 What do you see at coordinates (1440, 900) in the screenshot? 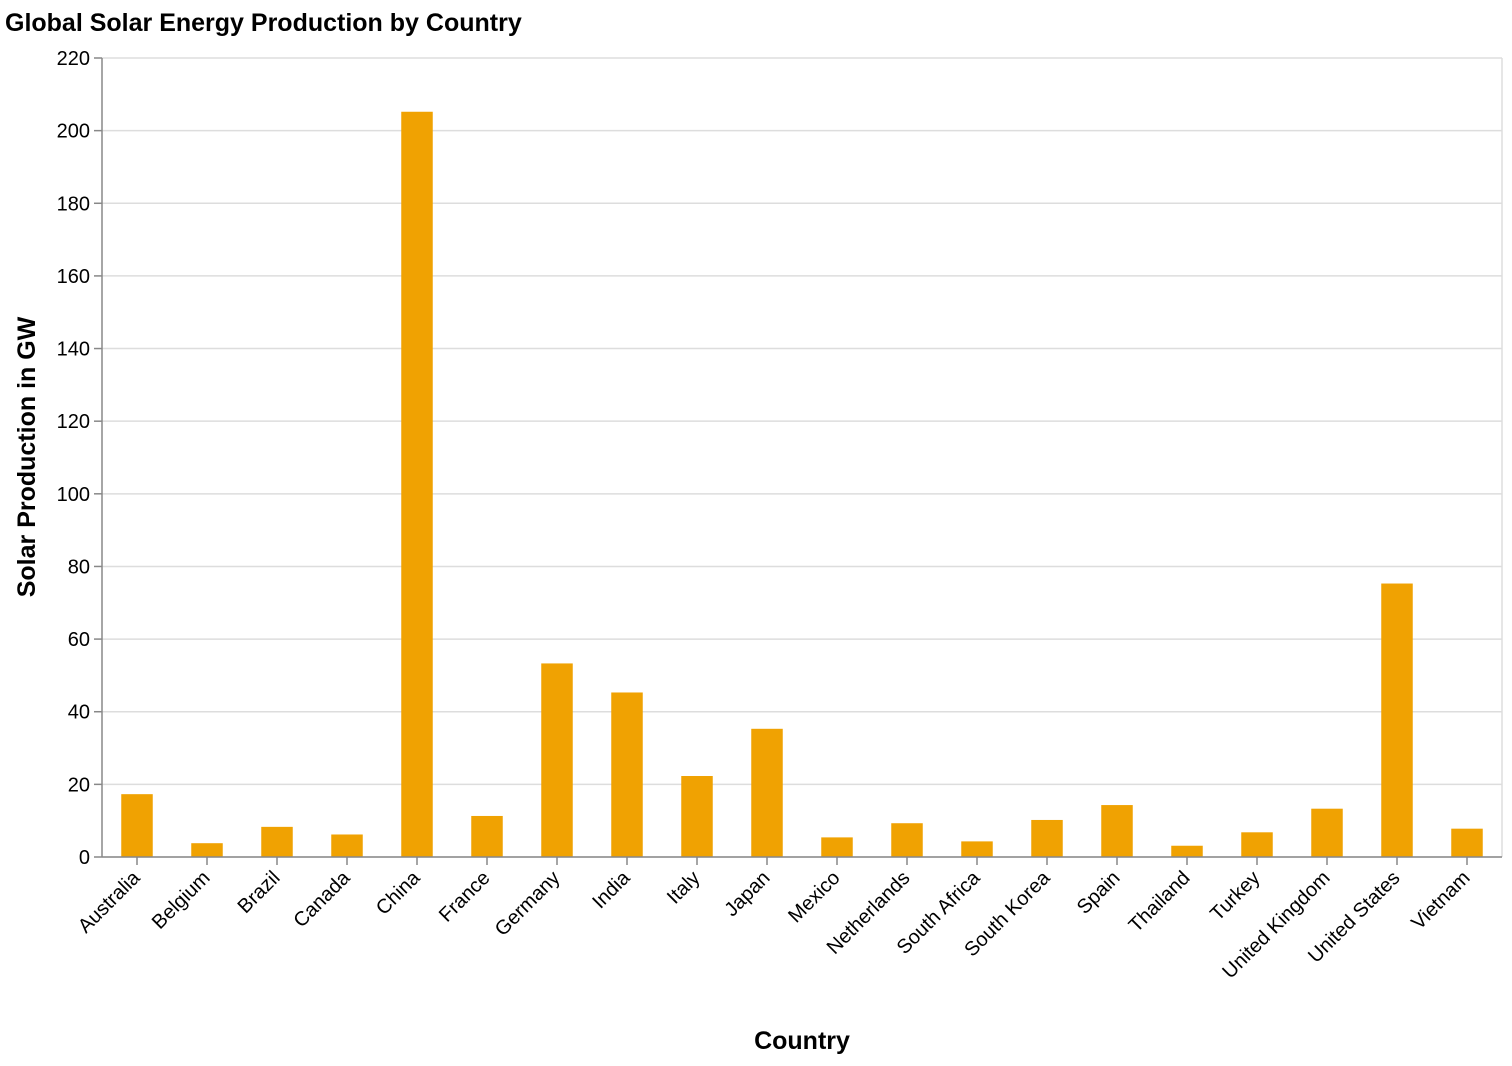
I see `x-tick-label: Vietnam` at bounding box center [1440, 900].